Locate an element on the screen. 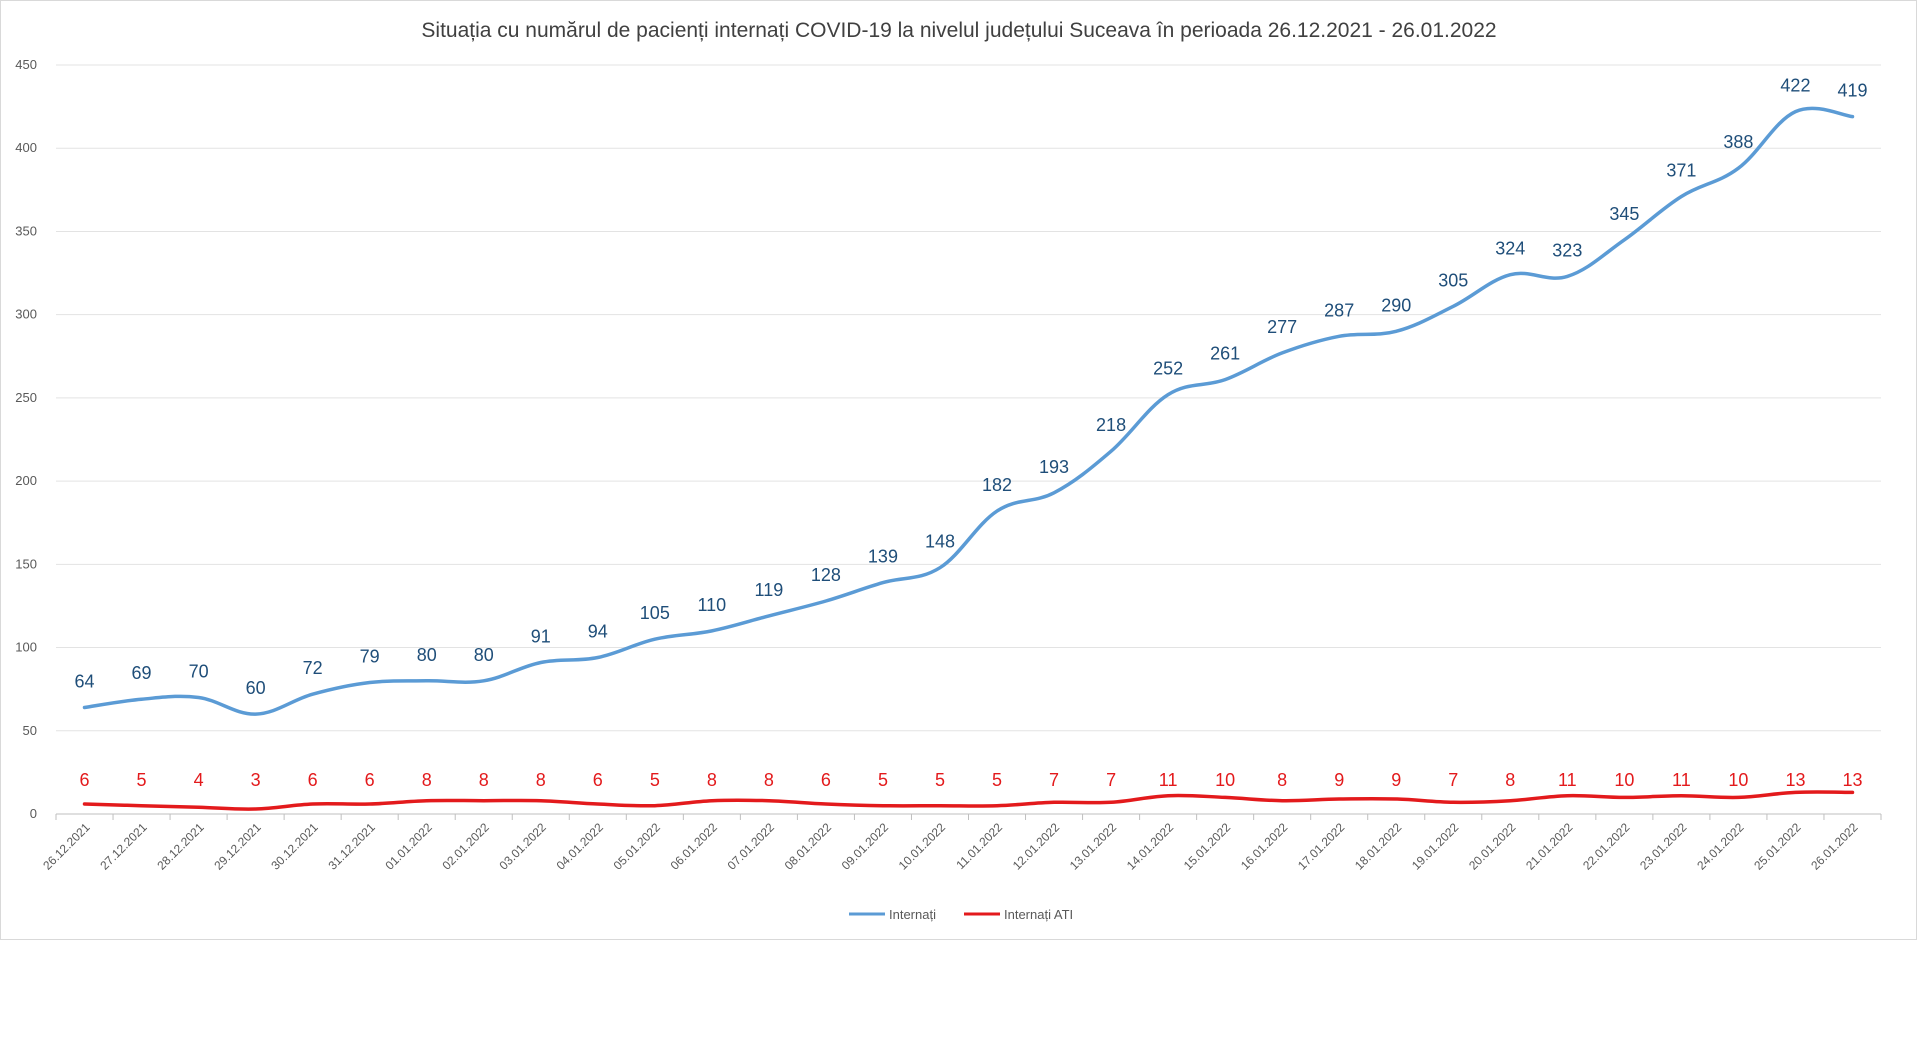 The width and height of the screenshot is (1920, 1048). data-label-internati: 287 is located at coordinates (1339, 310).